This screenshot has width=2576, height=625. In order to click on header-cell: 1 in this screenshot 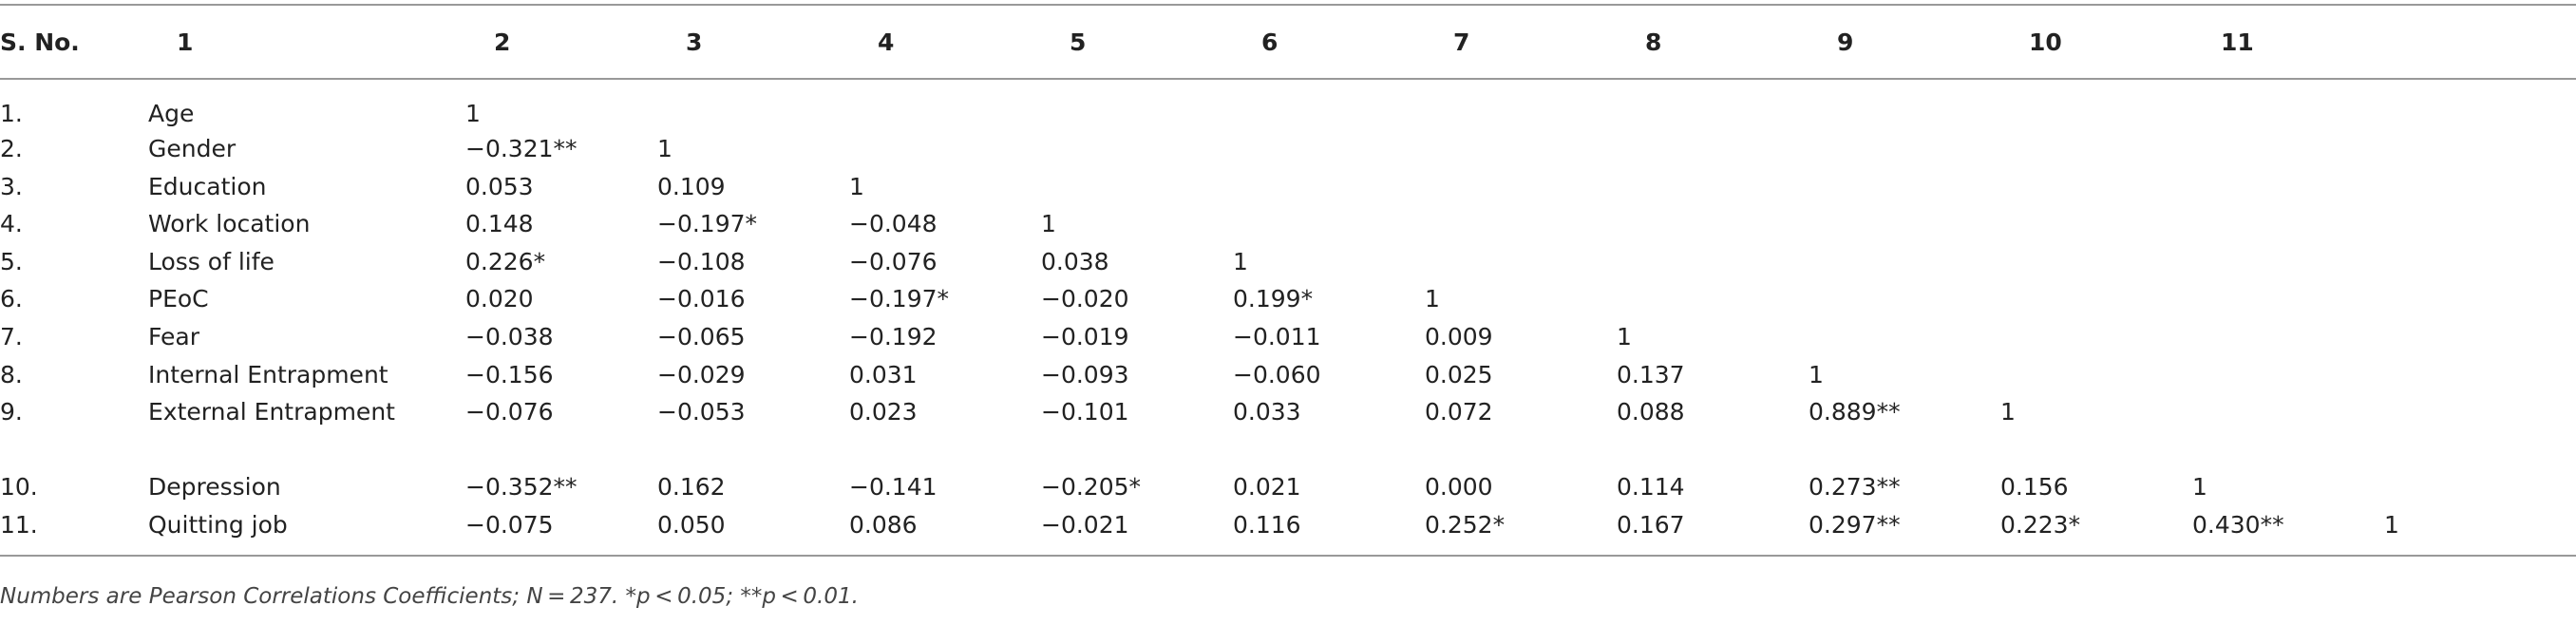, I will do `click(185, 42)`.